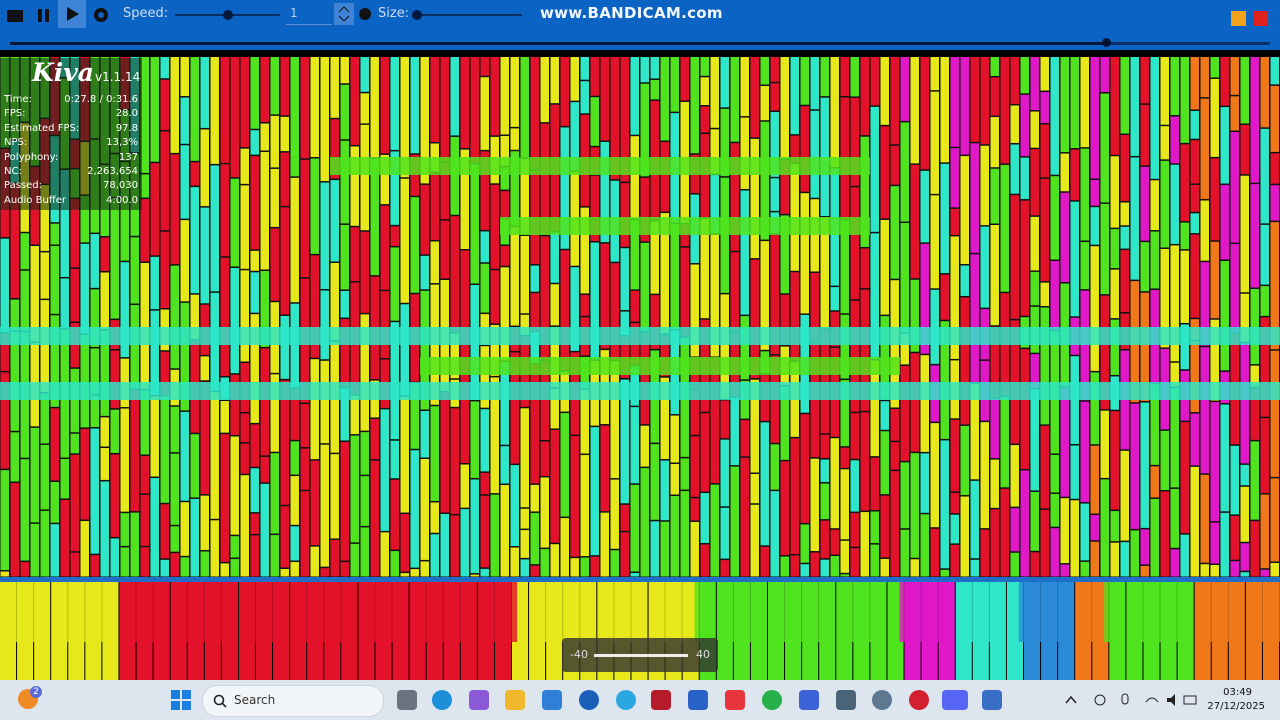 Image resolution: width=1280 pixels, height=720 pixels. What do you see at coordinates (229, 15) in the screenshot?
I see `speed-slider` at bounding box center [229, 15].